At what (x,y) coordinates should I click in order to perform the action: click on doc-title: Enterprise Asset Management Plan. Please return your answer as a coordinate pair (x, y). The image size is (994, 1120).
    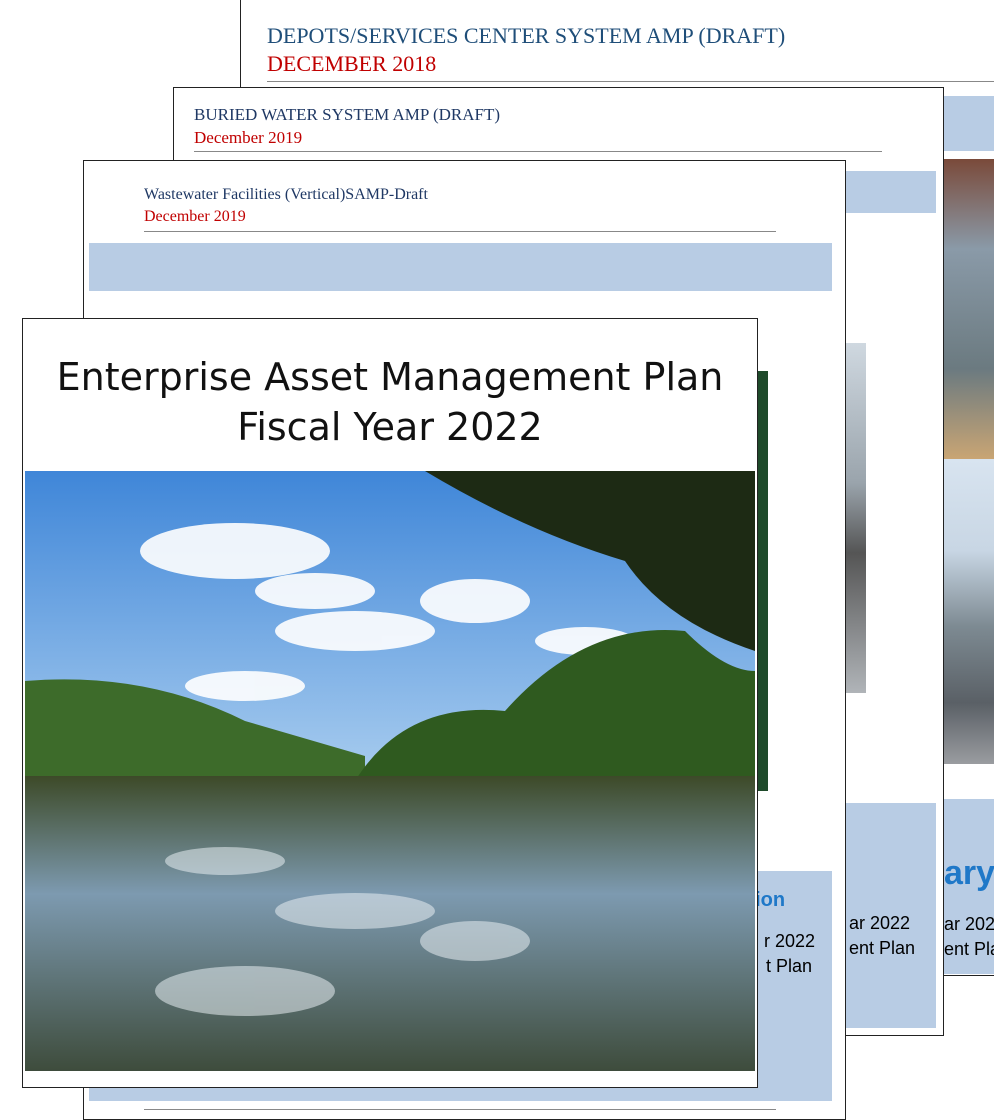
    Looking at the image, I should click on (390, 377).